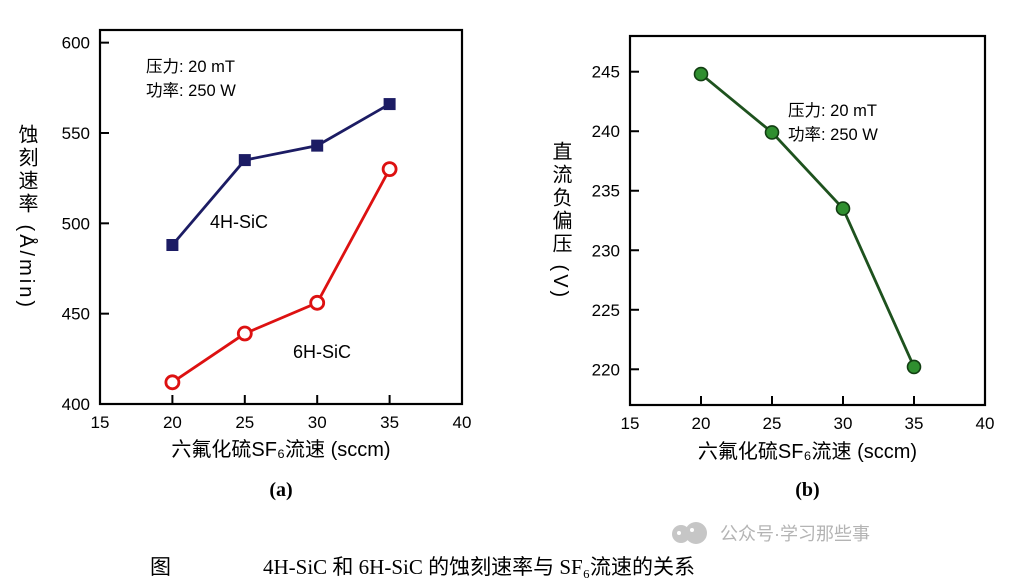 The image size is (1019, 583). I want to click on chart-a-y-axis-label: 蚀刻速率 (Å/min), so click(26, 217).